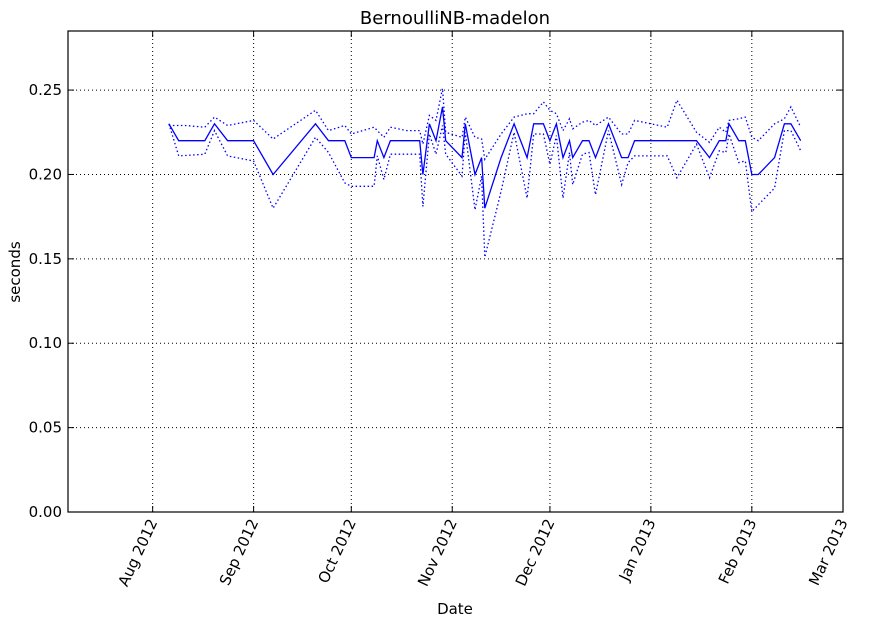 This screenshot has height=624, width=872. I want to click on x-tick-label: Jan 2013, so click(637, 550).